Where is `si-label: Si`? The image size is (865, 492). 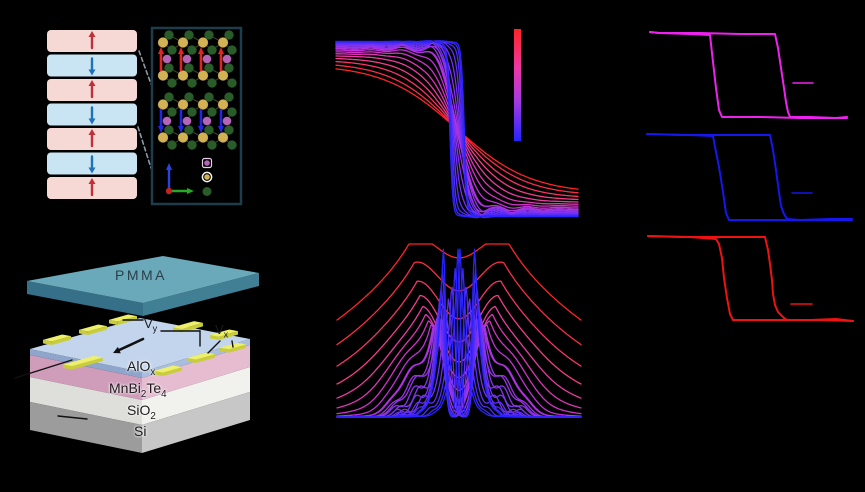
si-label: Si is located at coordinates (140, 431).